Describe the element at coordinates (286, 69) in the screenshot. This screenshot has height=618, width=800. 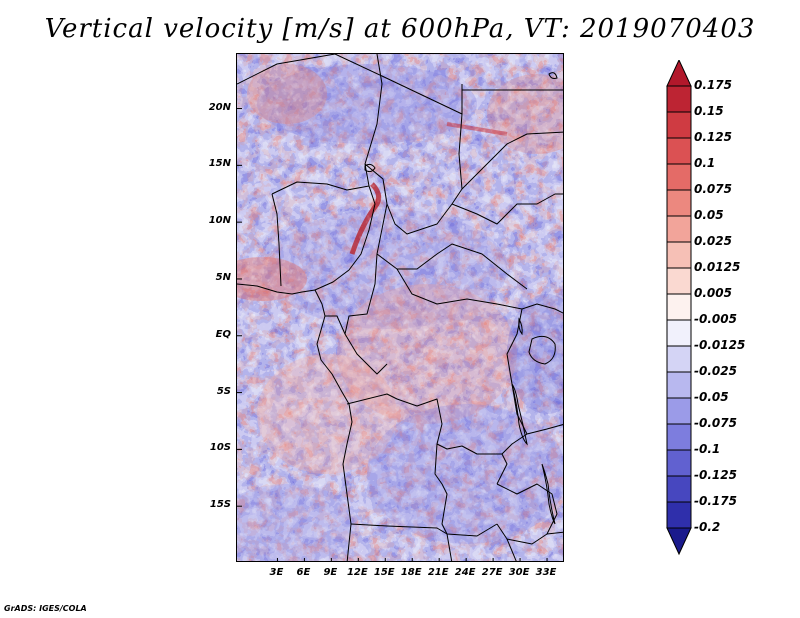
I see `border-libya-south` at that location.